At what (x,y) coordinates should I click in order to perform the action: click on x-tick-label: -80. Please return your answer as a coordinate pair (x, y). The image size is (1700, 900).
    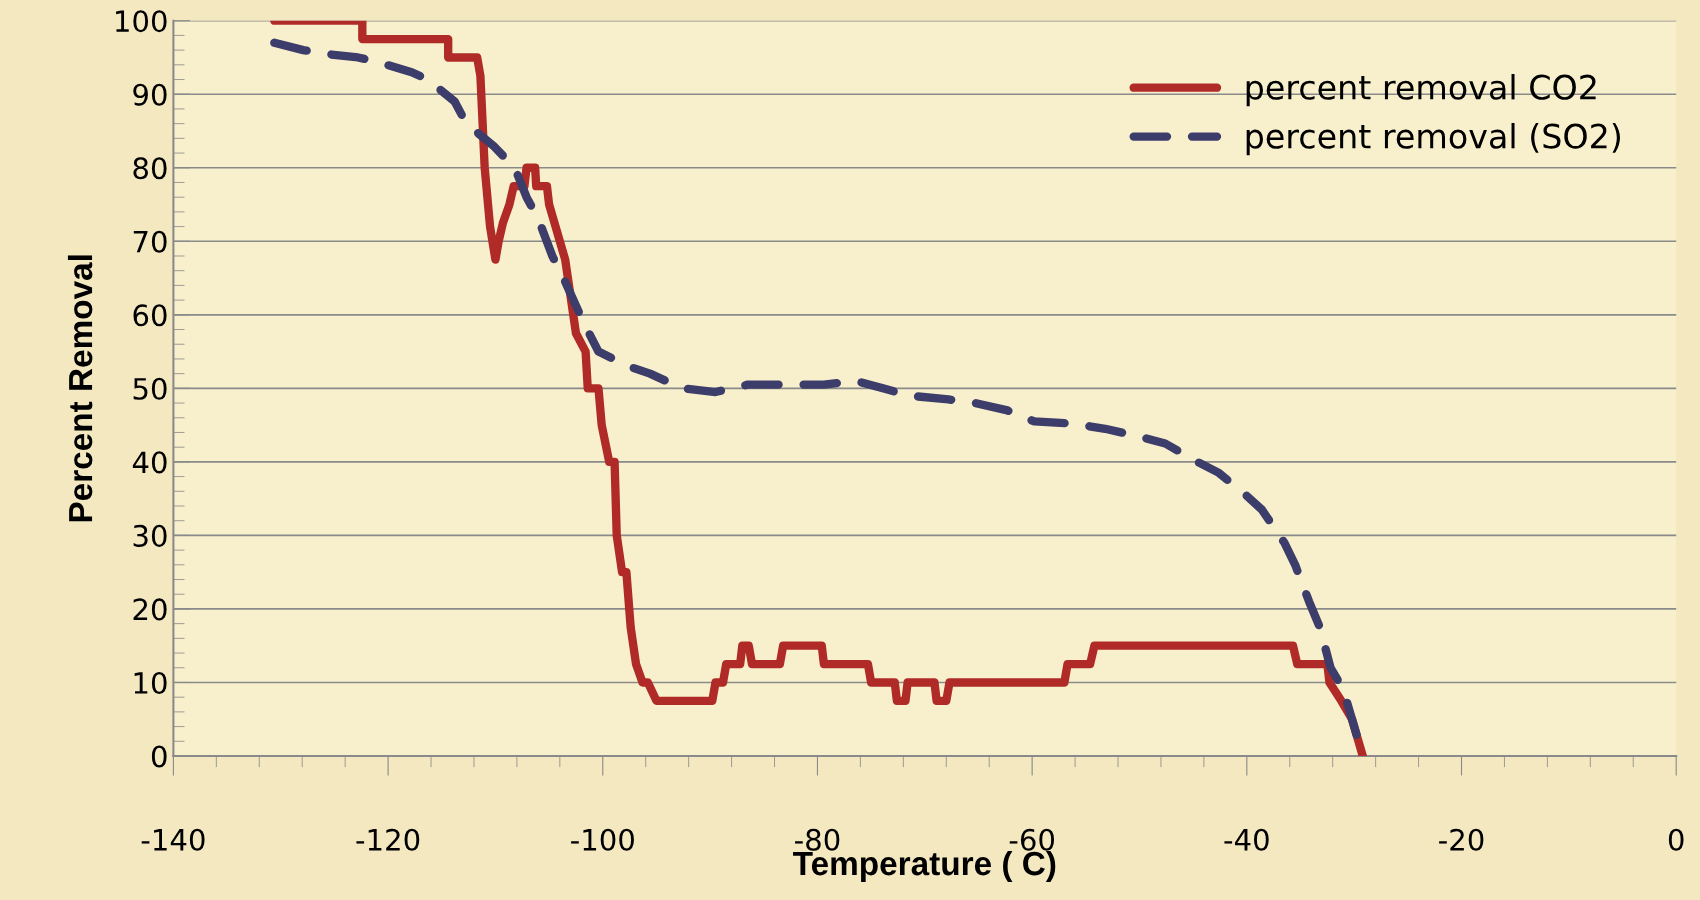
    Looking at the image, I should click on (817, 839).